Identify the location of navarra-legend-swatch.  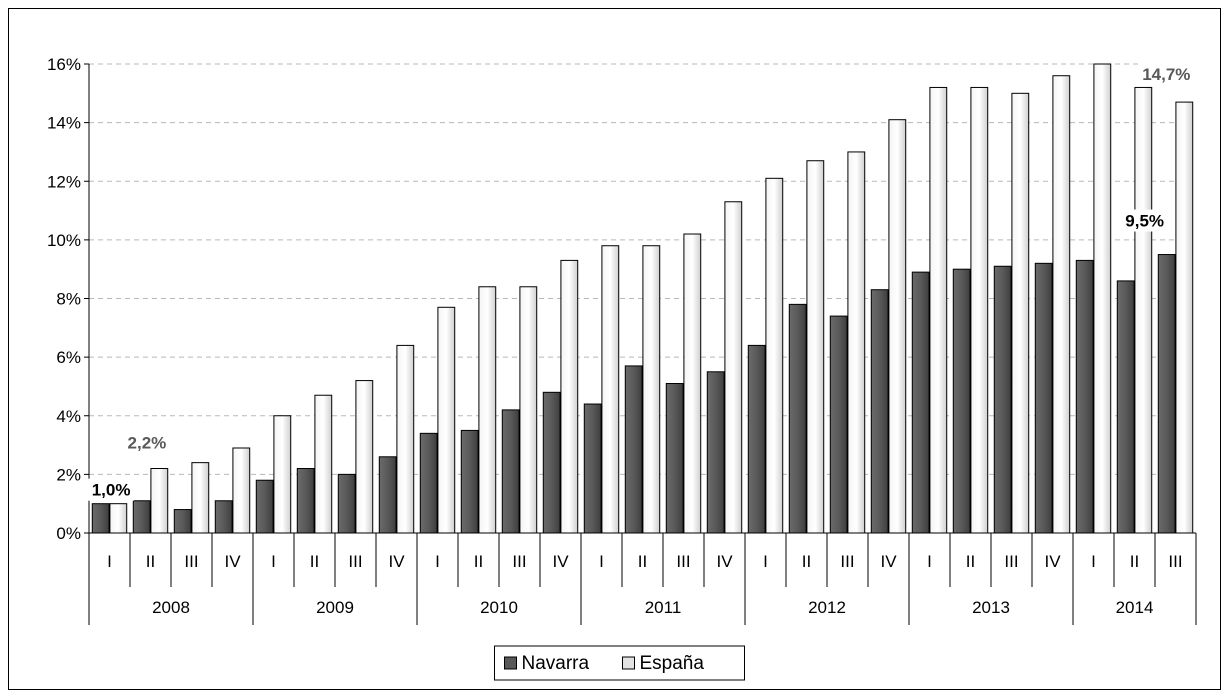
(510, 663).